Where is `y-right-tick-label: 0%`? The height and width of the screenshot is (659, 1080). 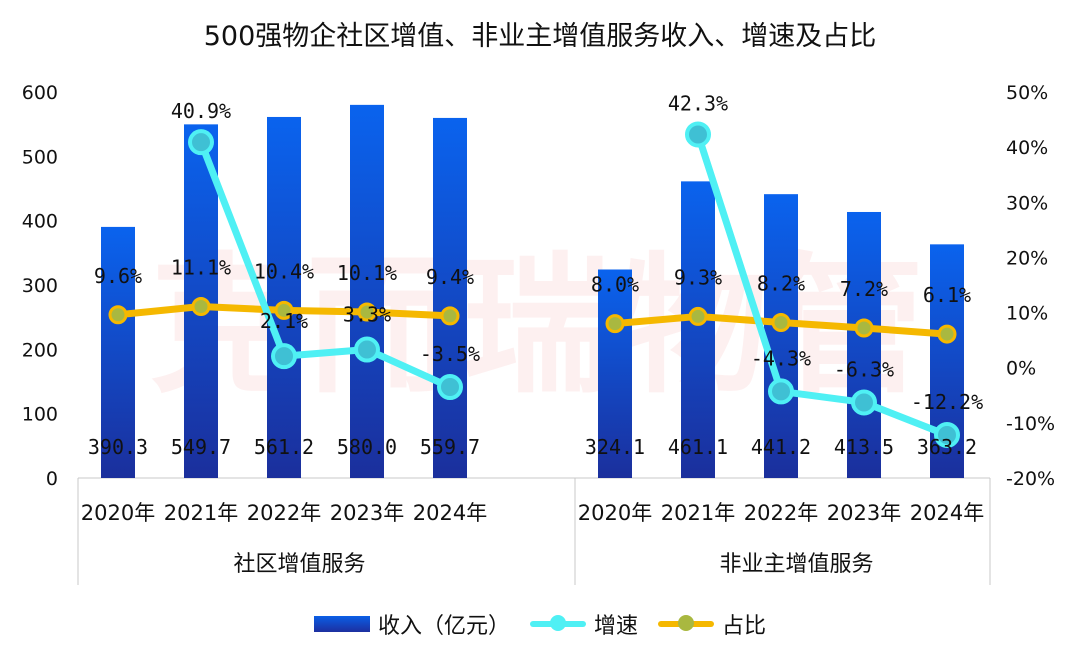 y-right-tick-label: 0% is located at coordinates (1021, 369).